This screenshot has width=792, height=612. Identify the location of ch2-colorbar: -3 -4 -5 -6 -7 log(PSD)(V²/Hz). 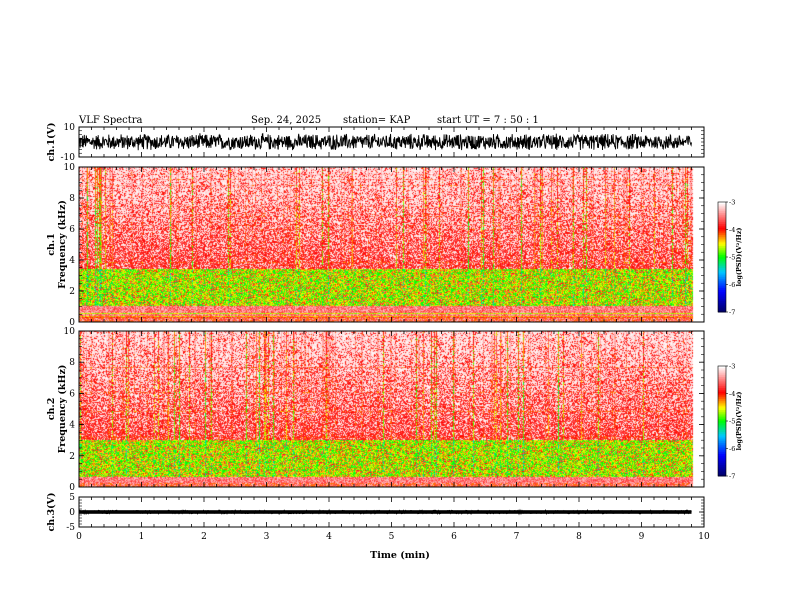
(730, 422).